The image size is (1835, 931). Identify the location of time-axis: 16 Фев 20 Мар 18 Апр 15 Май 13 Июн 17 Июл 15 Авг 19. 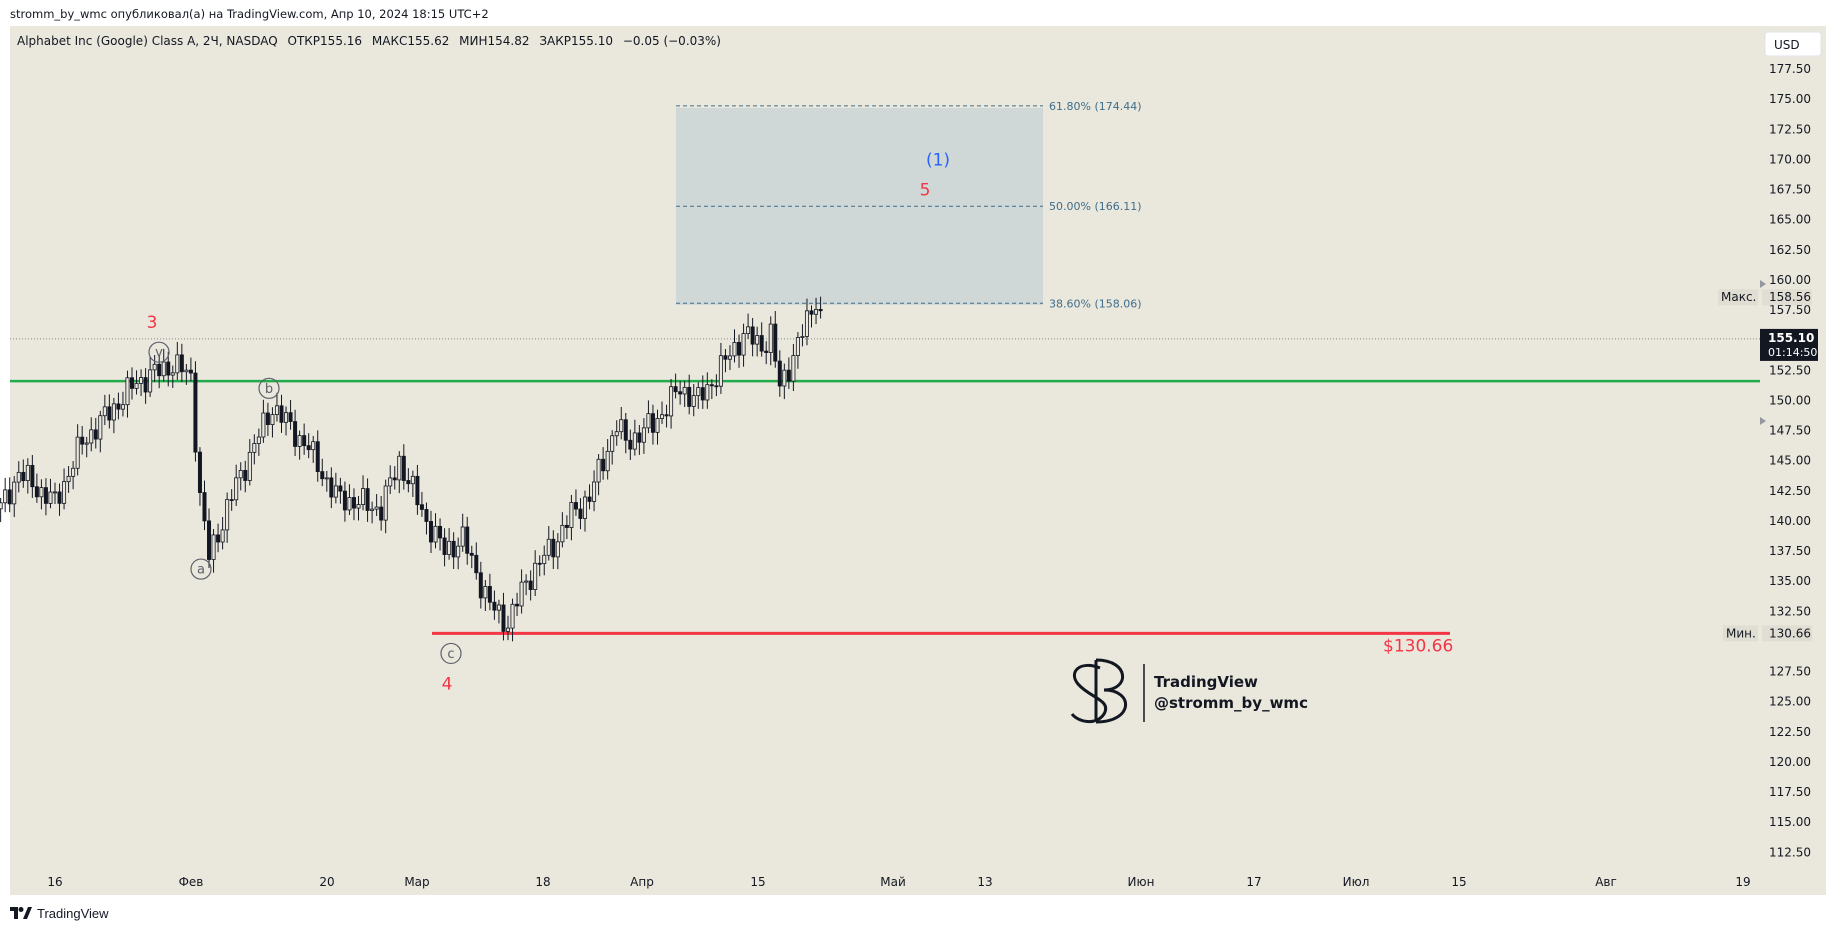
(898, 882).